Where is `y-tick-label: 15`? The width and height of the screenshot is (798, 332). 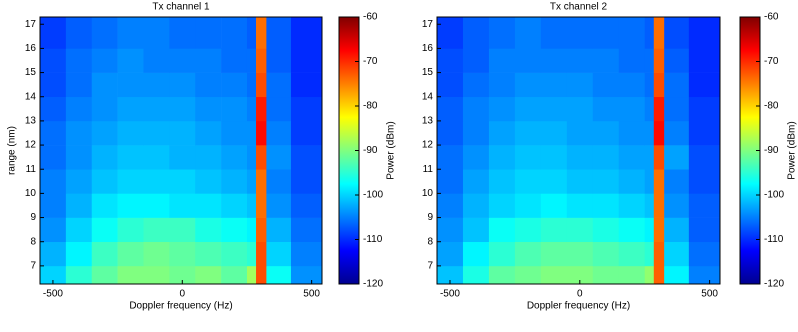
y-tick-label: 15 is located at coordinates (31, 72).